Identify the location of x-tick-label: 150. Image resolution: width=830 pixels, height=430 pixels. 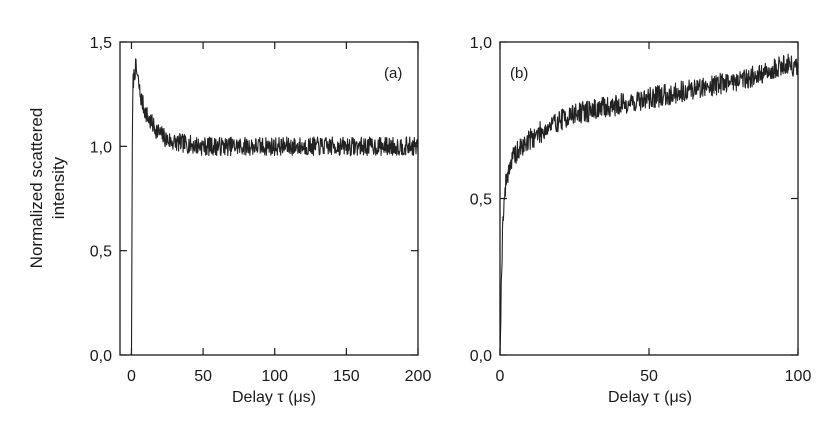
(346, 376).